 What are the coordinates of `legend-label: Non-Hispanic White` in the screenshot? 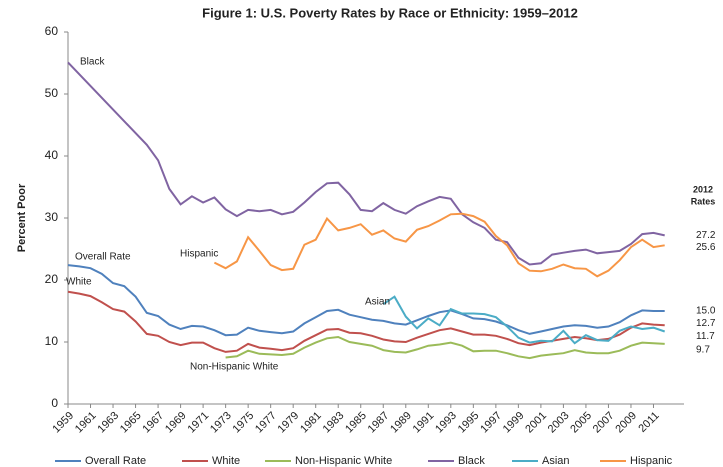 It's located at (343, 461).